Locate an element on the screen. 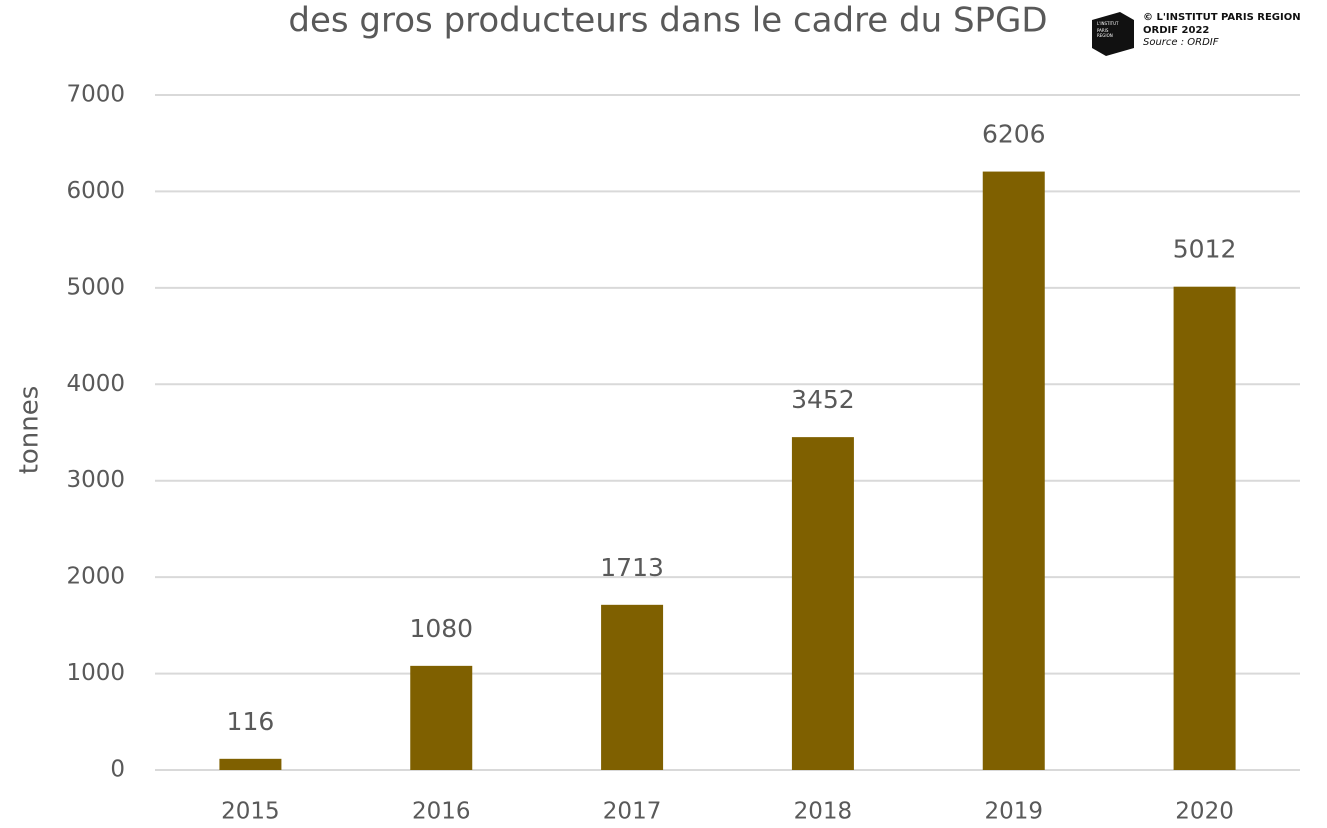 This screenshot has height=828, width=1327. y-tick-label: 3000 is located at coordinates (95, 480).